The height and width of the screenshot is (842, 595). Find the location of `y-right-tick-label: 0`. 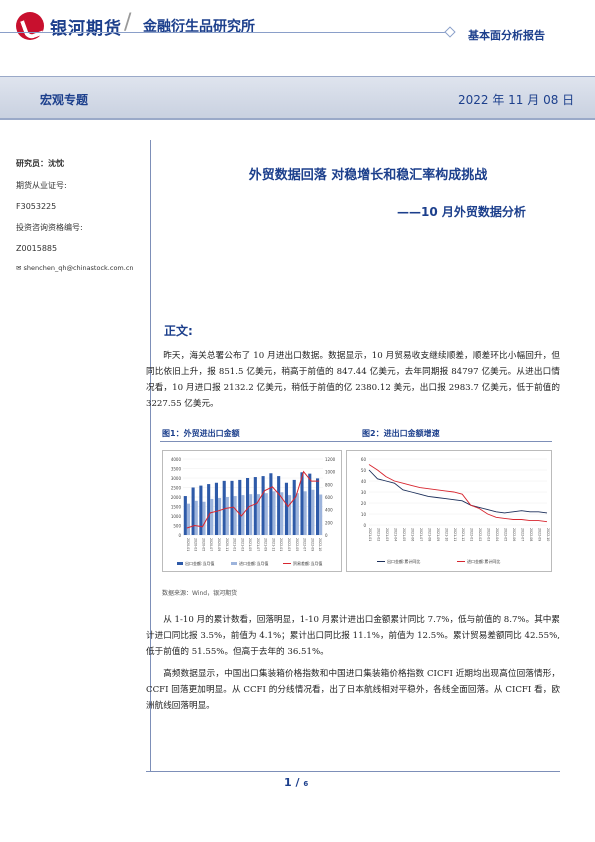

y-right-tick-label: 0 is located at coordinates (326, 535).